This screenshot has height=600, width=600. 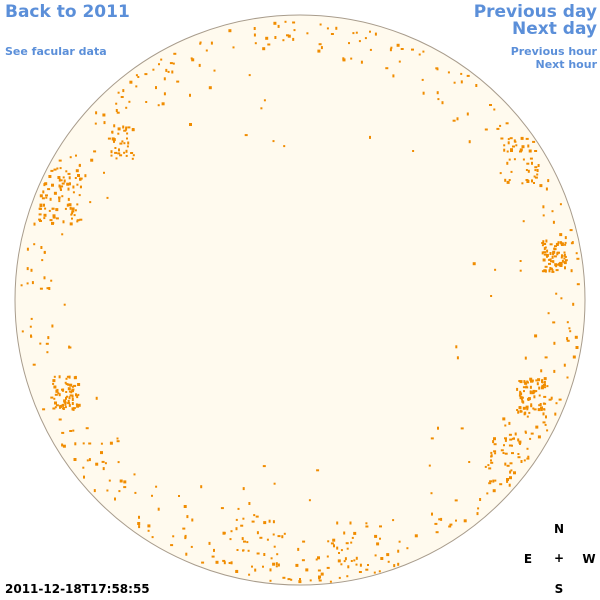 What do you see at coordinates (67, 12) in the screenshot?
I see `back-to-year-link: Back to 2011` at bounding box center [67, 12].